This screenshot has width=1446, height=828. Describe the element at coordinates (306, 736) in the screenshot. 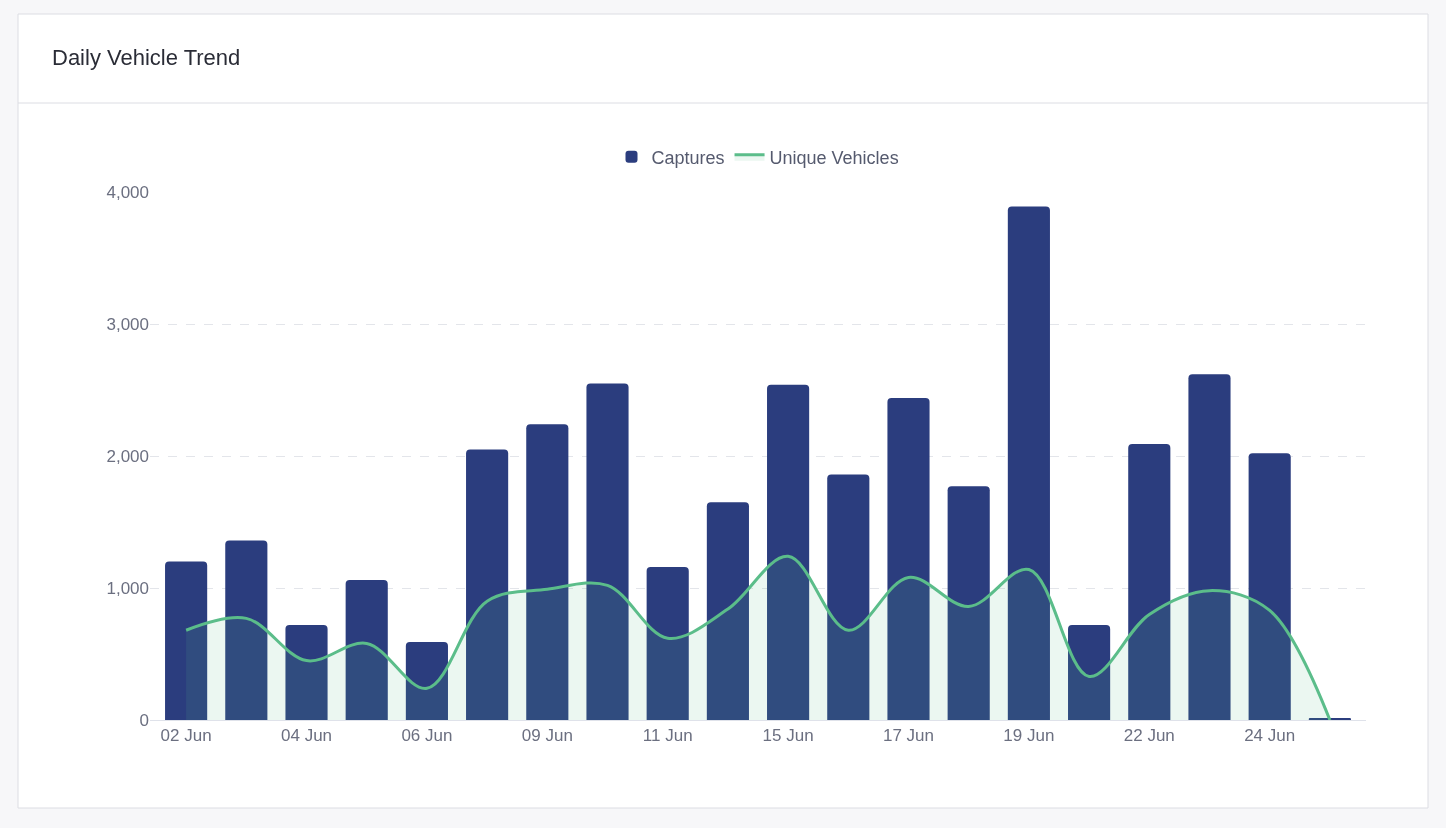

I see `x-tick-label: 04 Jun` at that location.